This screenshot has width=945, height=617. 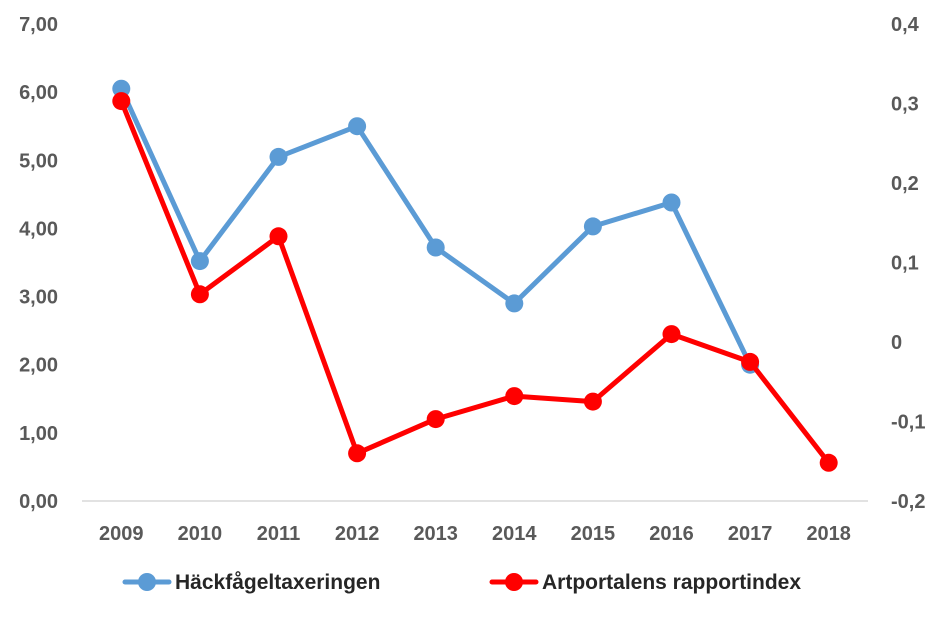 I want to click on x-tick-label: 2009, so click(x=121, y=534).